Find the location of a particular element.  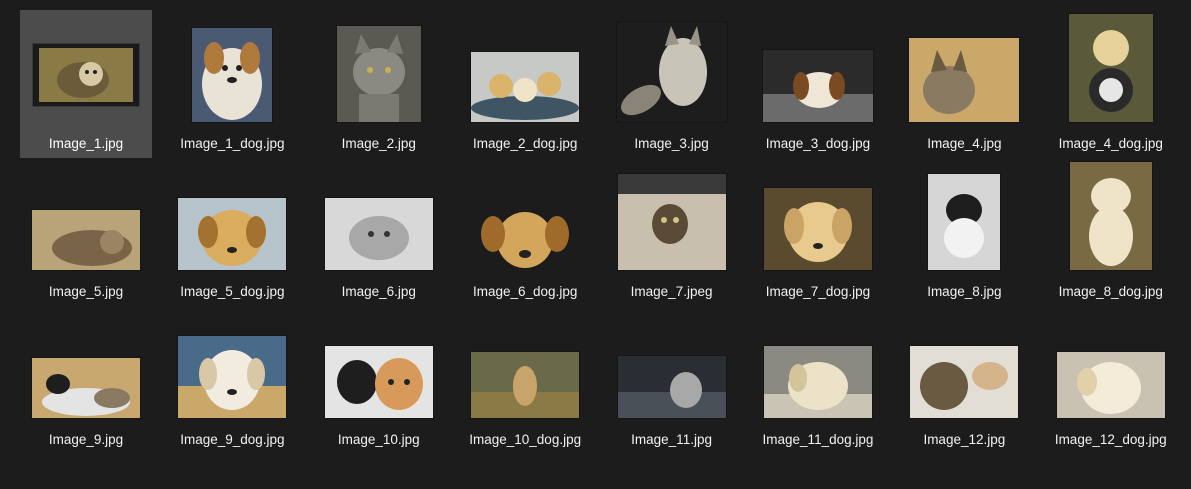

file-item: Image_10_dog.jpg is located at coordinates (525, 380).